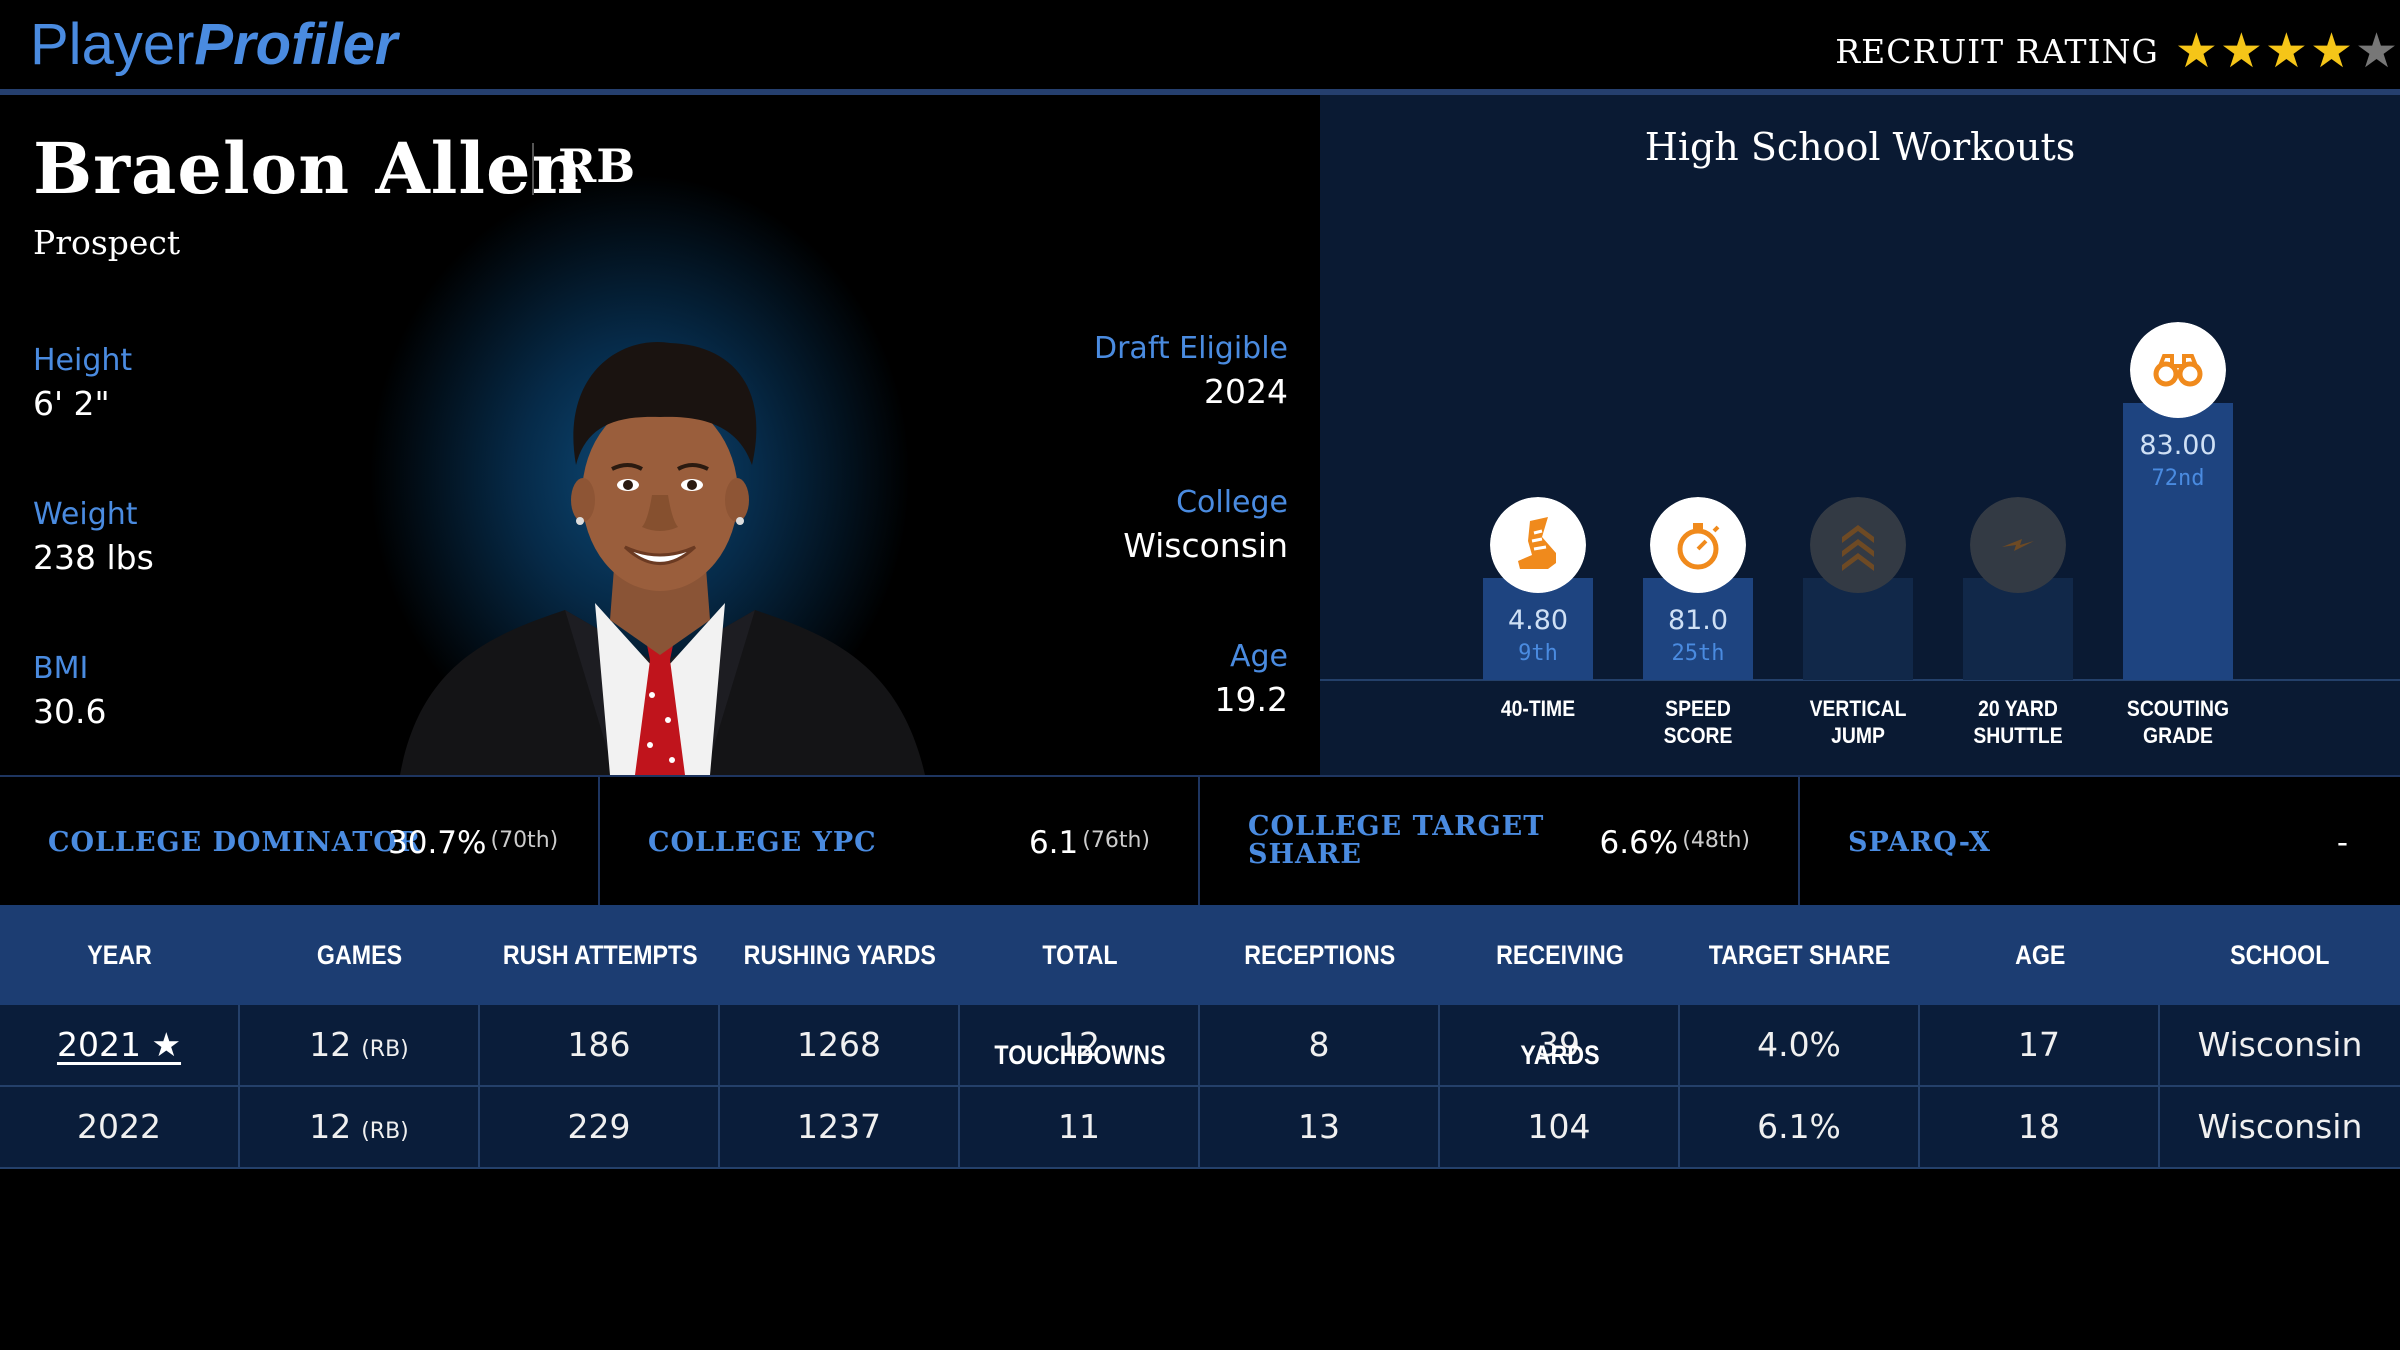 The width and height of the screenshot is (2400, 1350). What do you see at coordinates (70, 711) in the screenshot?
I see `bmi-value: 30.6` at bounding box center [70, 711].